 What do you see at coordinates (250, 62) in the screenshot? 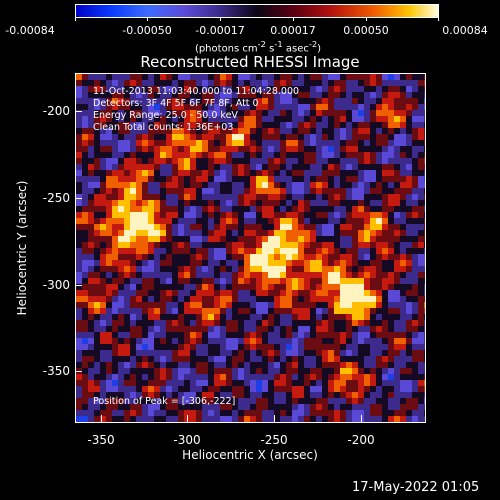
I see `image-title: Reconstructed RHESSI Image` at bounding box center [250, 62].